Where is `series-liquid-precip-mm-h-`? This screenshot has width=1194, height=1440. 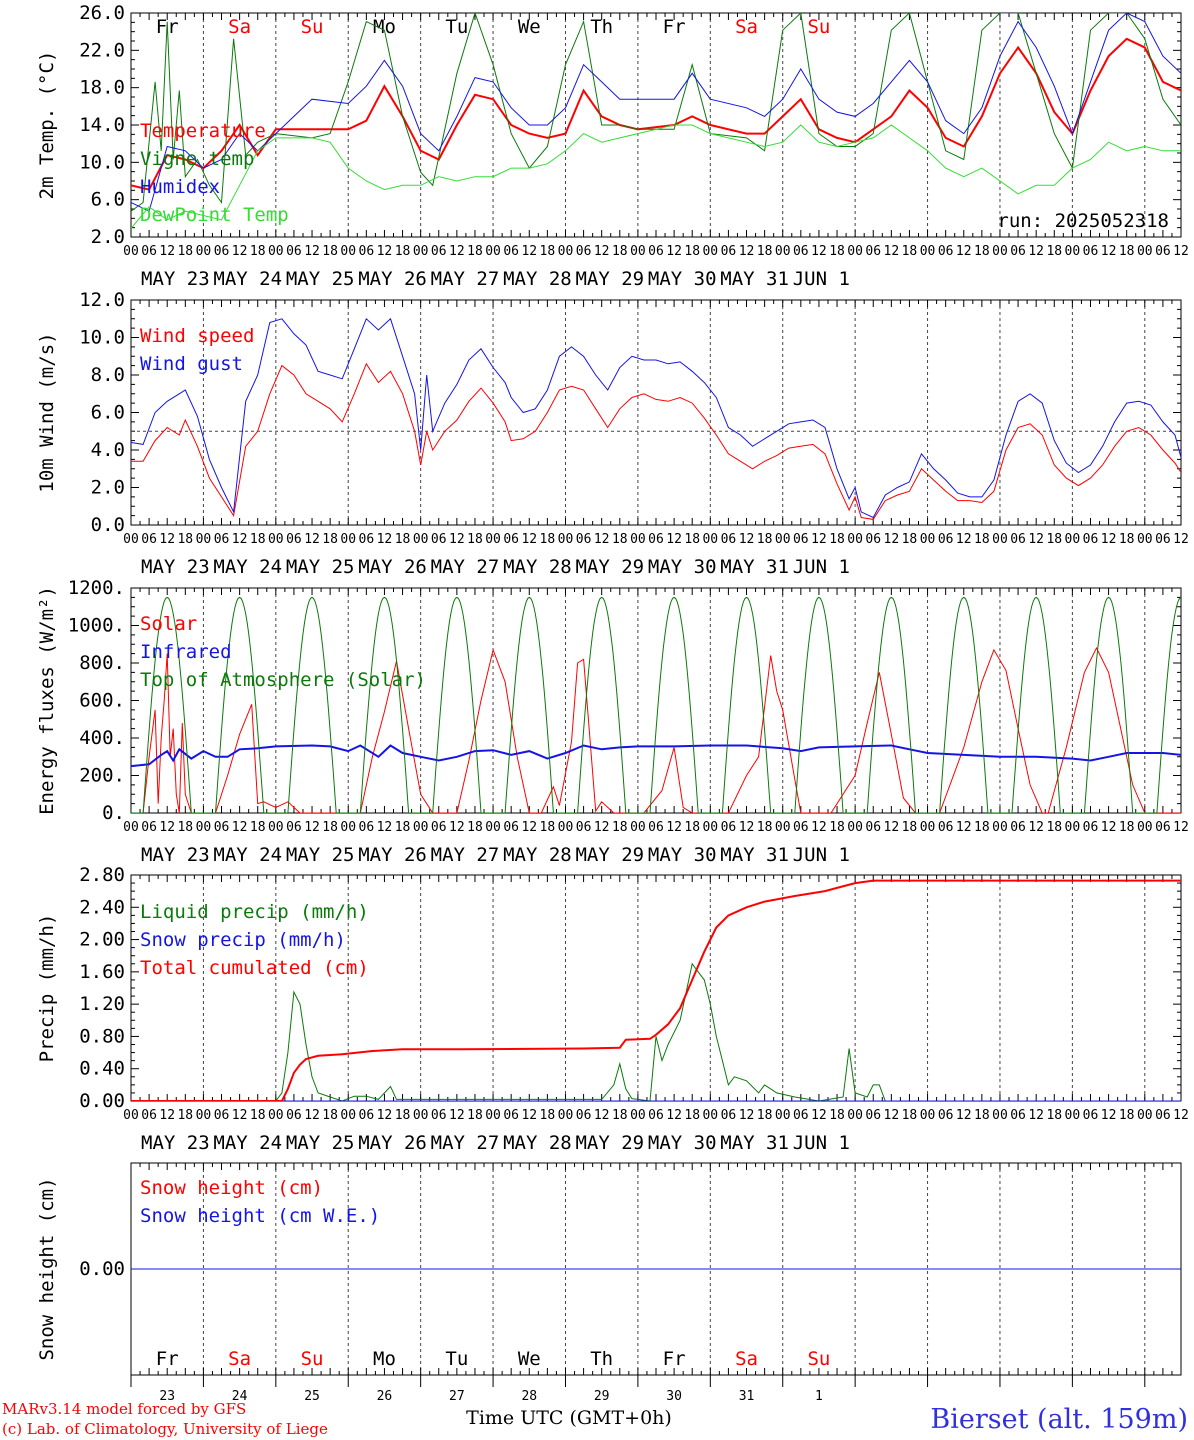 series-liquid-precip-mm-h- is located at coordinates (656, 1031).